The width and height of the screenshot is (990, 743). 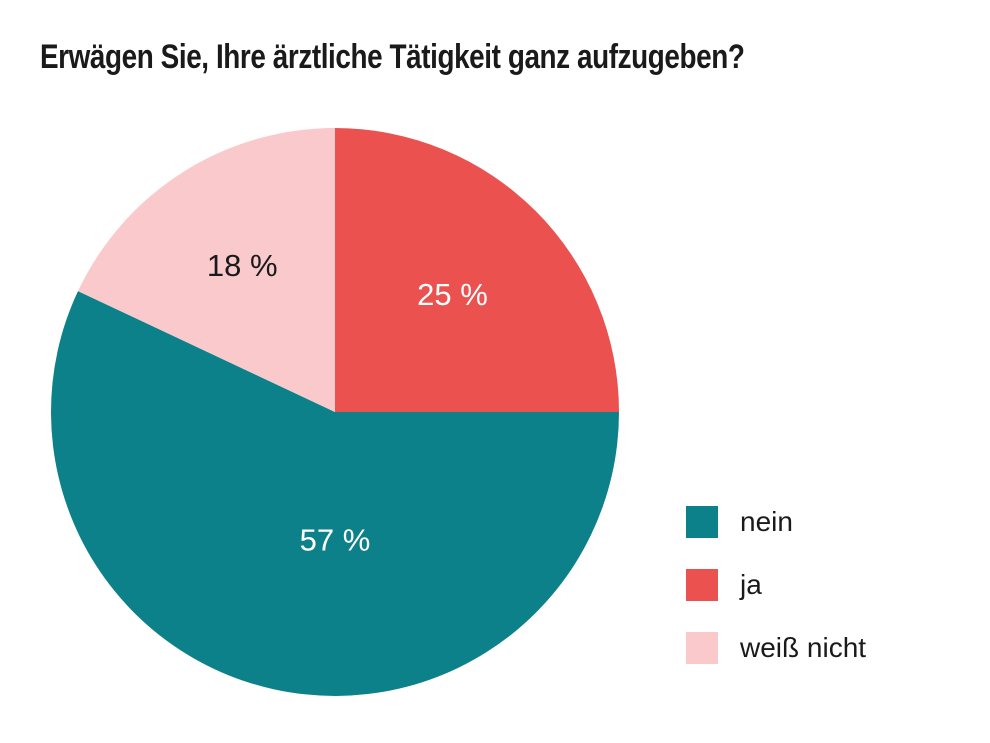 I want to click on legend-swatch-nein, so click(x=702, y=522).